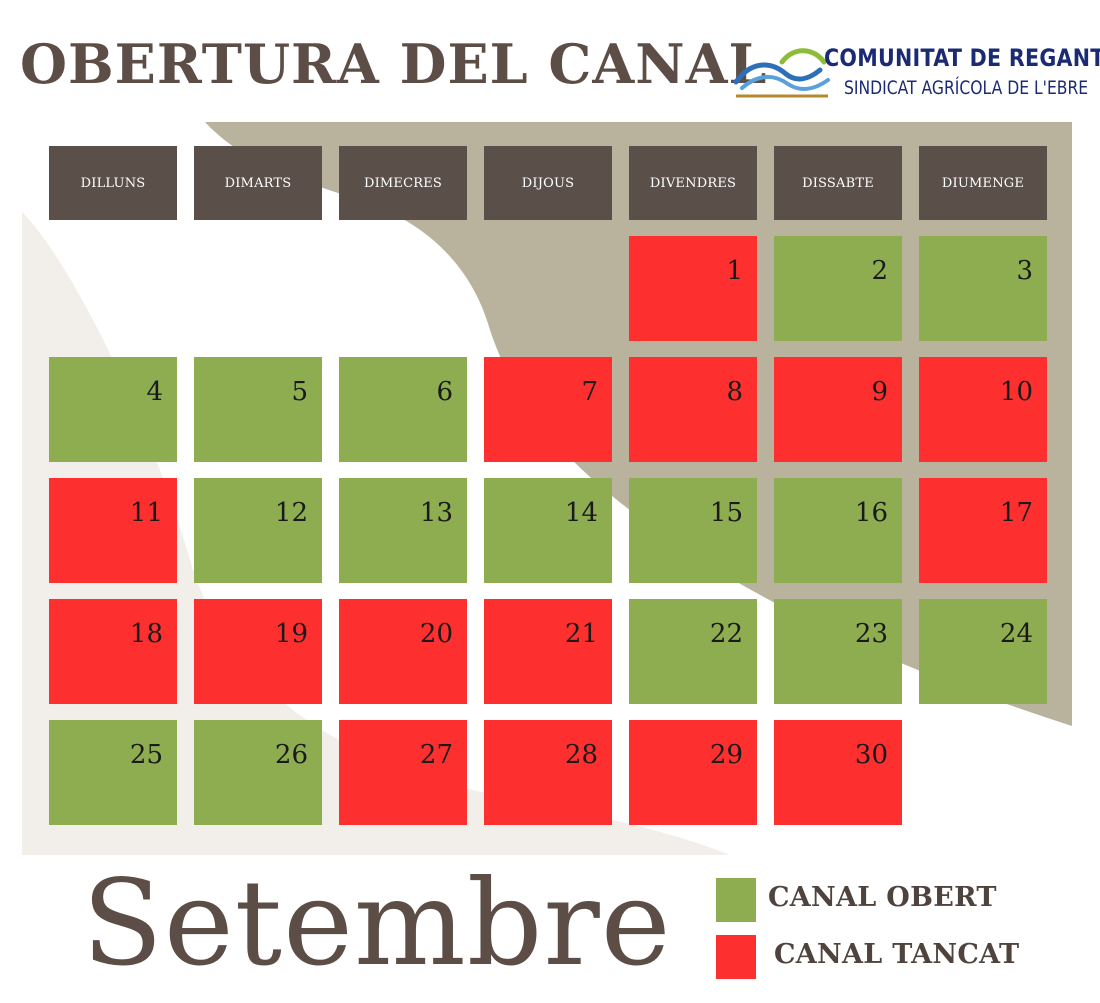 This screenshot has height=1003, width=1100. I want to click on day-cell-6: 6, so click(403, 409).